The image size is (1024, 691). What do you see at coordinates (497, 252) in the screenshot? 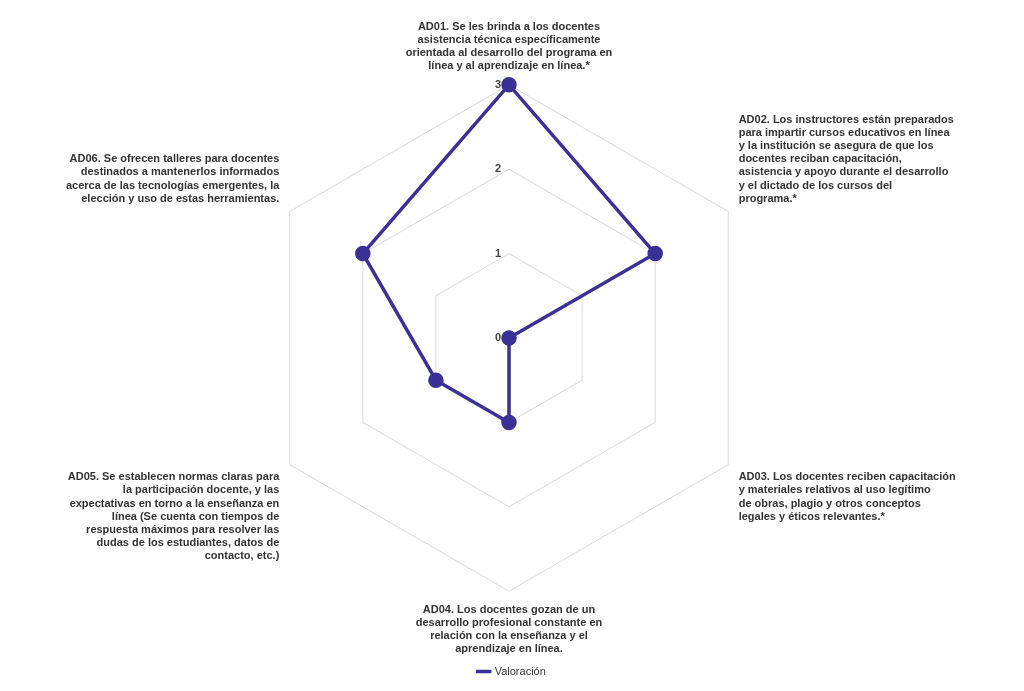
I see `y-tick-label: 1` at bounding box center [497, 252].